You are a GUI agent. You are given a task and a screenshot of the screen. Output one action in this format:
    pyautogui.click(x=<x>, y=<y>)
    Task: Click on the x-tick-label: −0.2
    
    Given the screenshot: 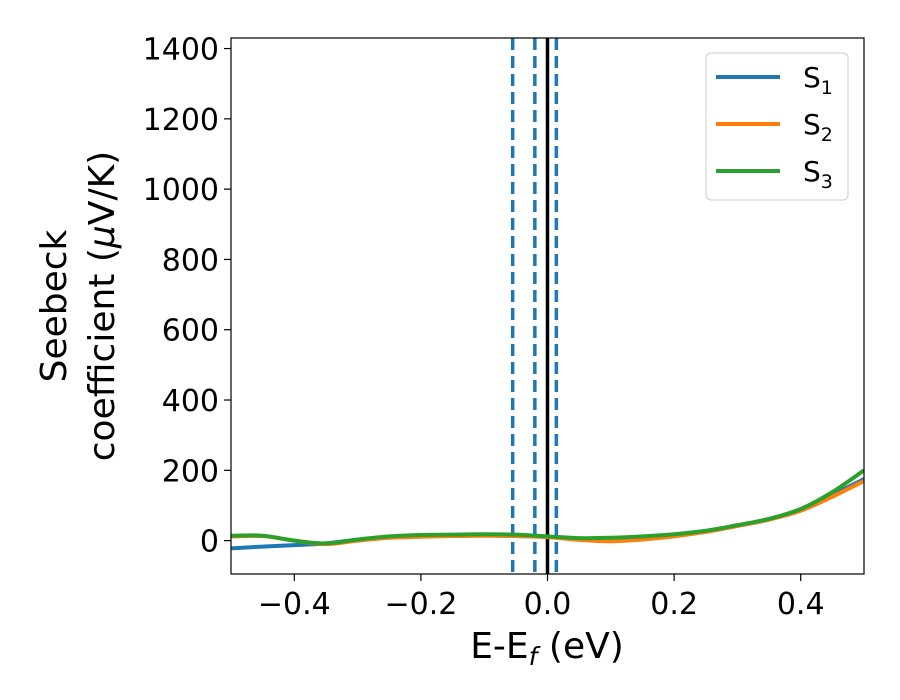 What is the action you would take?
    pyautogui.click(x=420, y=604)
    